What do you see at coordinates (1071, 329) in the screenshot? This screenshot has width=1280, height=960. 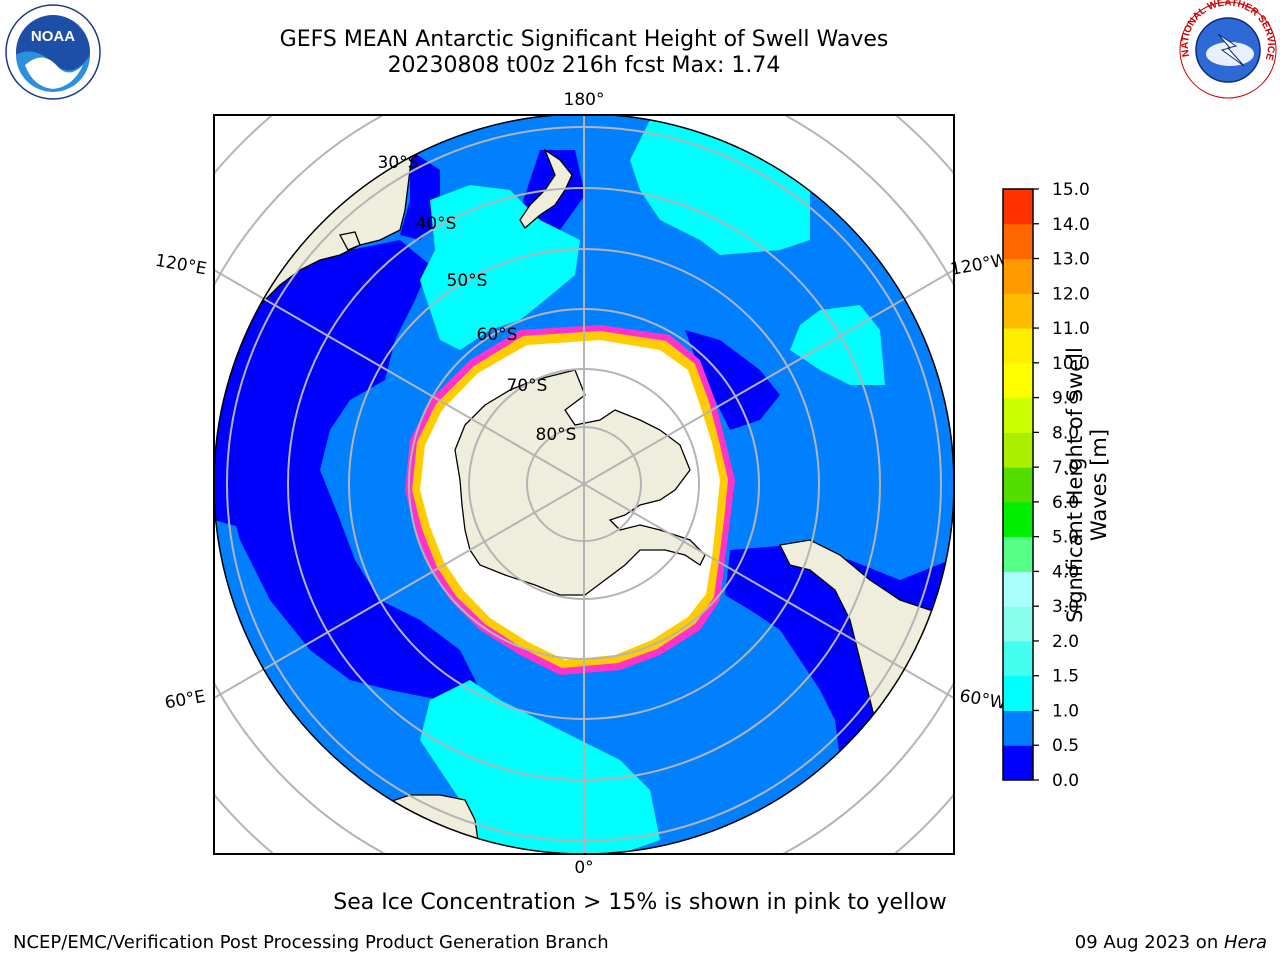 I see `colorbar-tick-label: 11.0` at bounding box center [1071, 329].